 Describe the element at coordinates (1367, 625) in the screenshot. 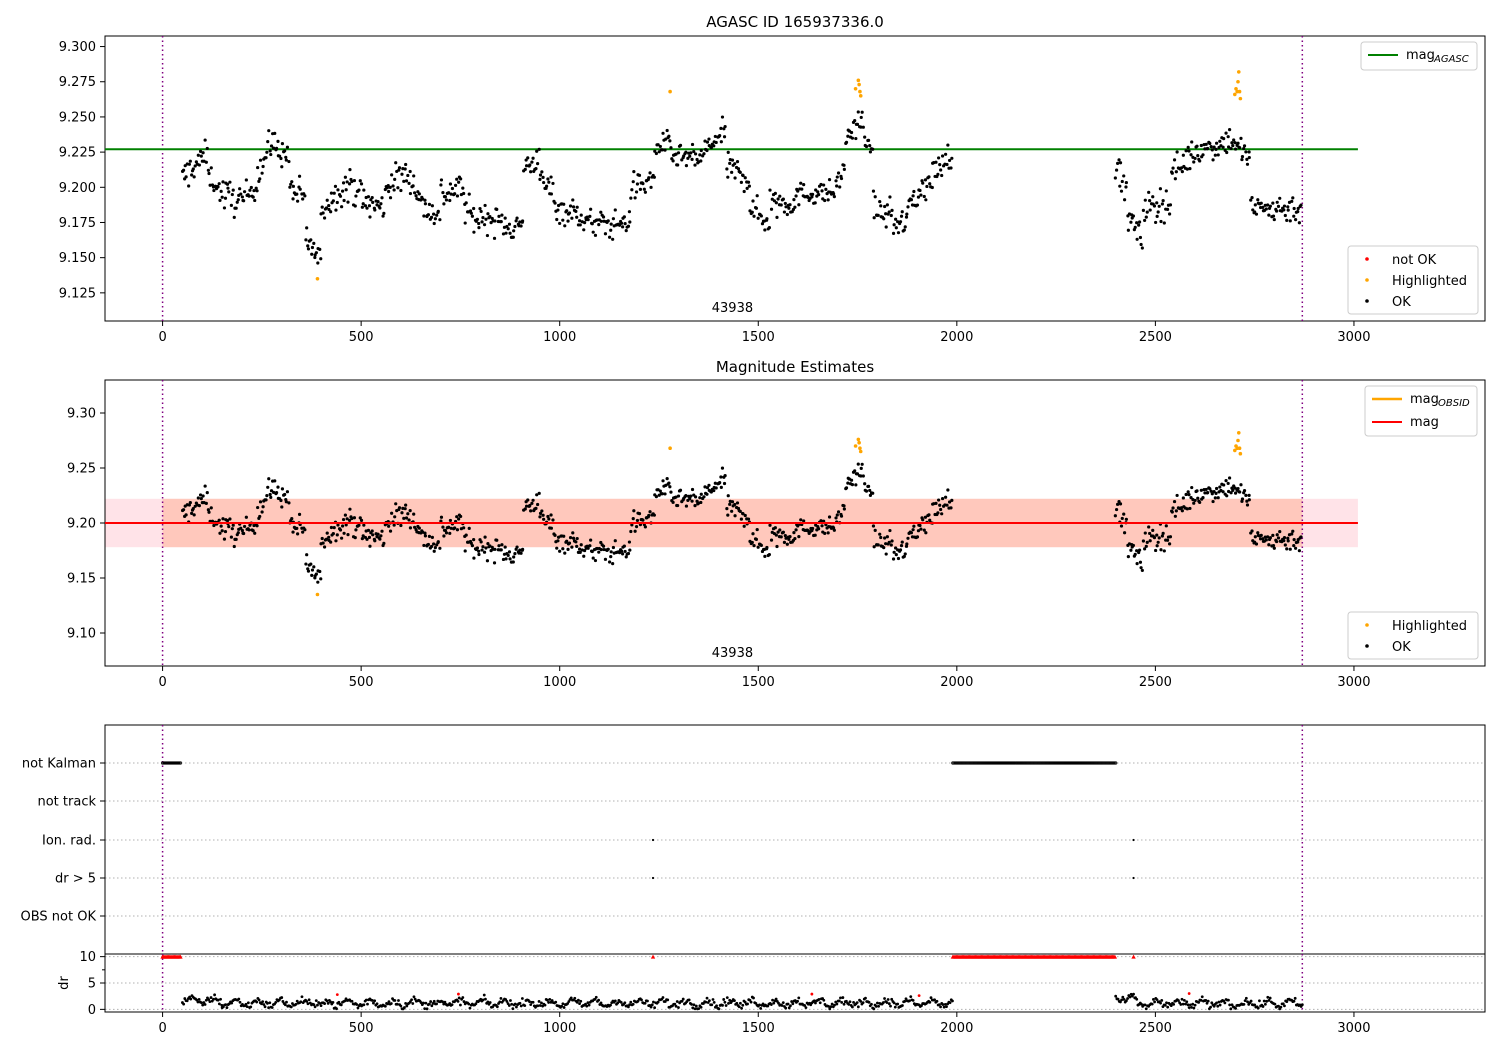

I see `legend-marker` at that location.